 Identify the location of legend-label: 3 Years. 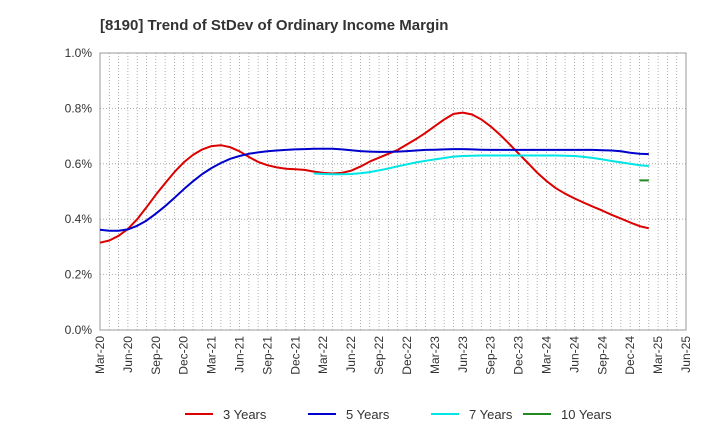
(245, 414).